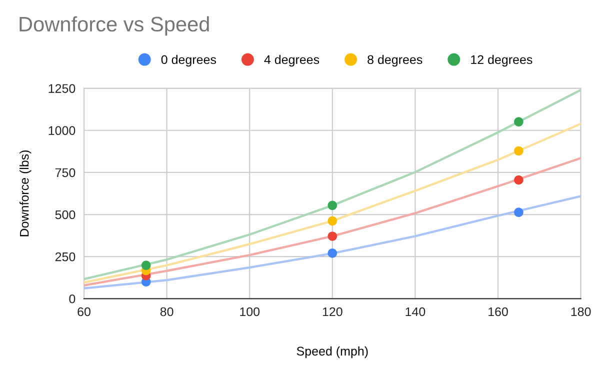  What do you see at coordinates (72, 299) in the screenshot?
I see `y-tick-label: 0` at bounding box center [72, 299].